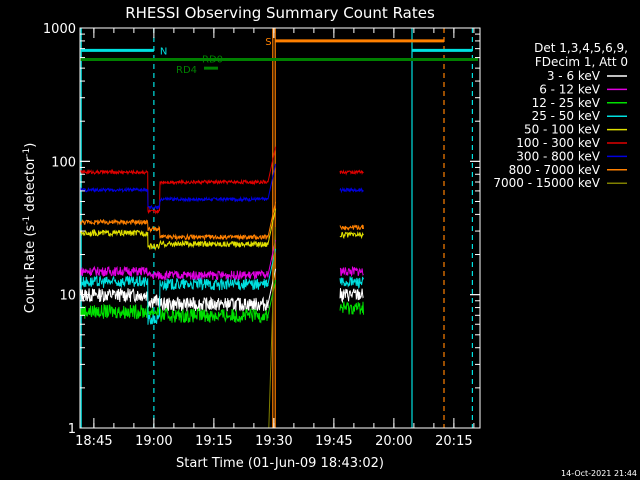 The height and width of the screenshot is (480, 640). What do you see at coordinates (351, 235) in the screenshot?
I see `series-line-4-part-b` at bounding box center [351, 235].